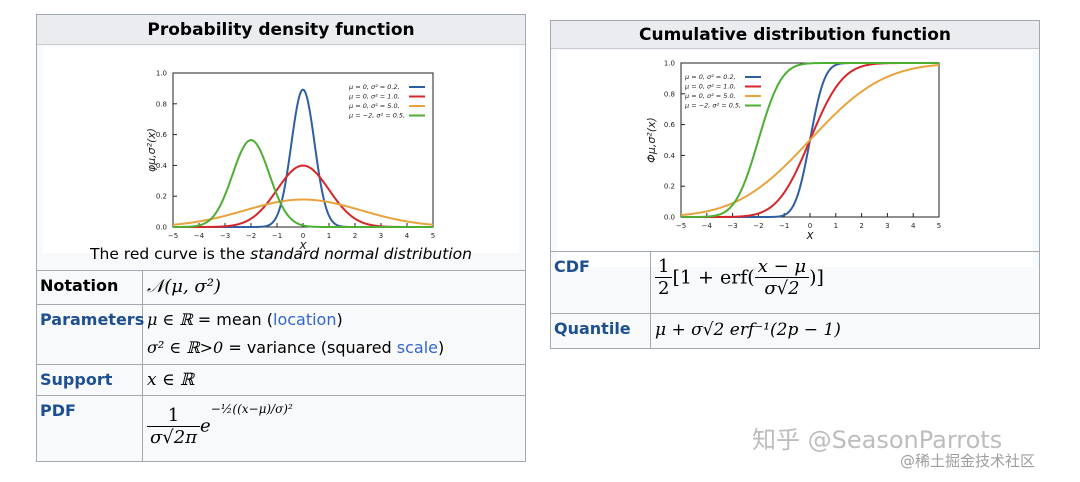 The width and height of the screenshot is (1080, 482). What do you see at coordinates (847, 282) in the screenshot?
I see `cdf-formula: 1 2 [1 + erf( x − μ σ√2 )]` at bounding box center [847, 282].